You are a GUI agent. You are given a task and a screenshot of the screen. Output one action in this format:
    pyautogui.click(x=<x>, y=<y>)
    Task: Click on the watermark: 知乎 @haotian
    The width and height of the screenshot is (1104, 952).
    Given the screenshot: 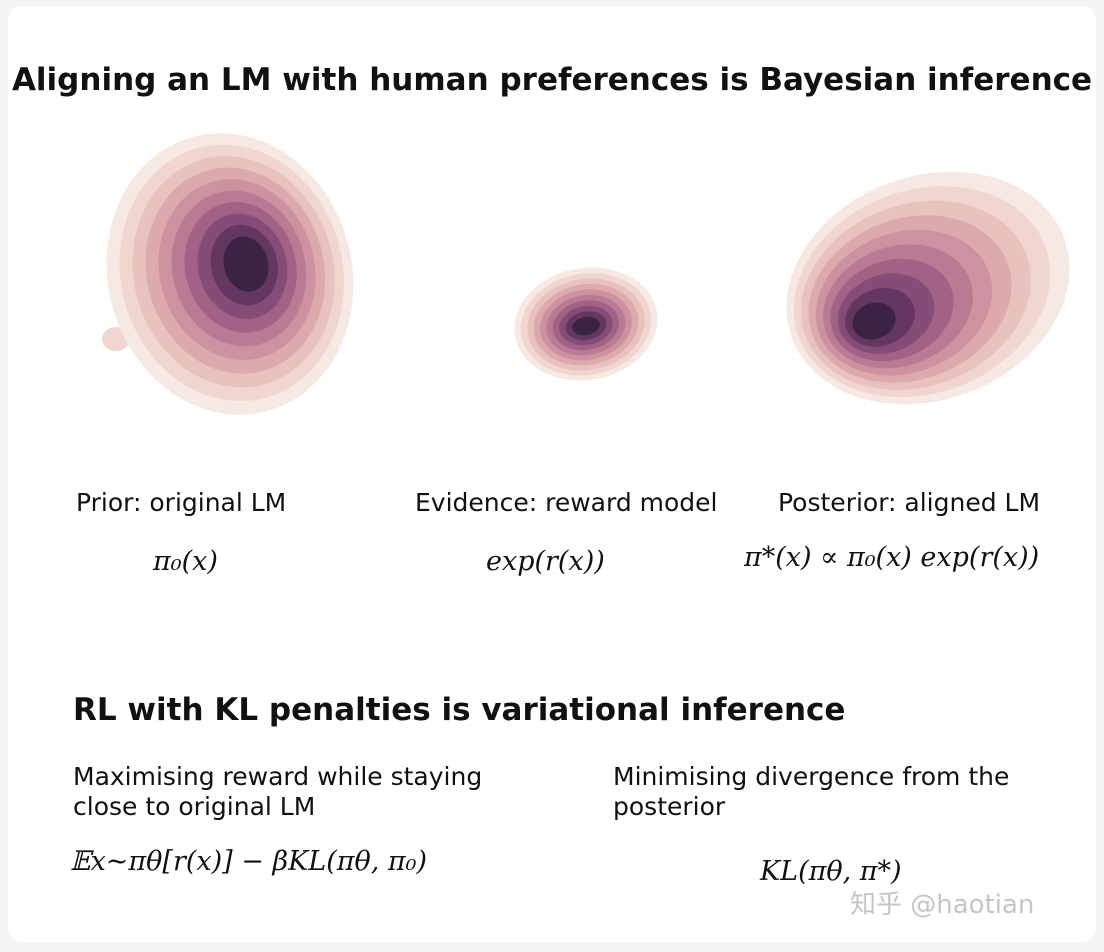 What is the action you would take?
    pyautogui.click(x=942, y=905)
    